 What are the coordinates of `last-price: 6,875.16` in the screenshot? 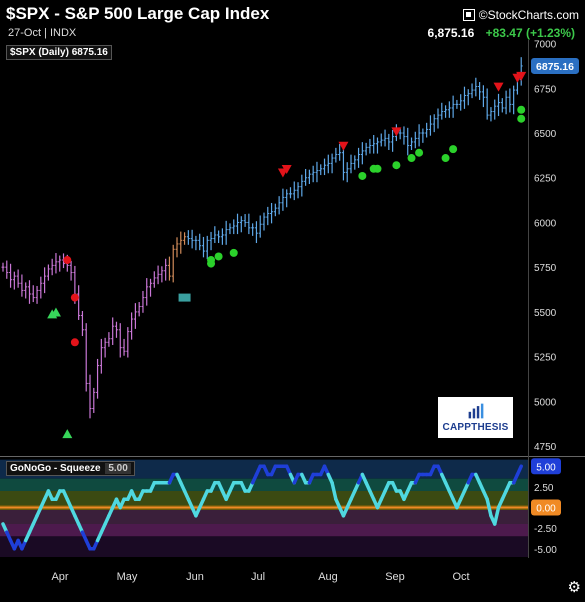 It's located at (451, 33).